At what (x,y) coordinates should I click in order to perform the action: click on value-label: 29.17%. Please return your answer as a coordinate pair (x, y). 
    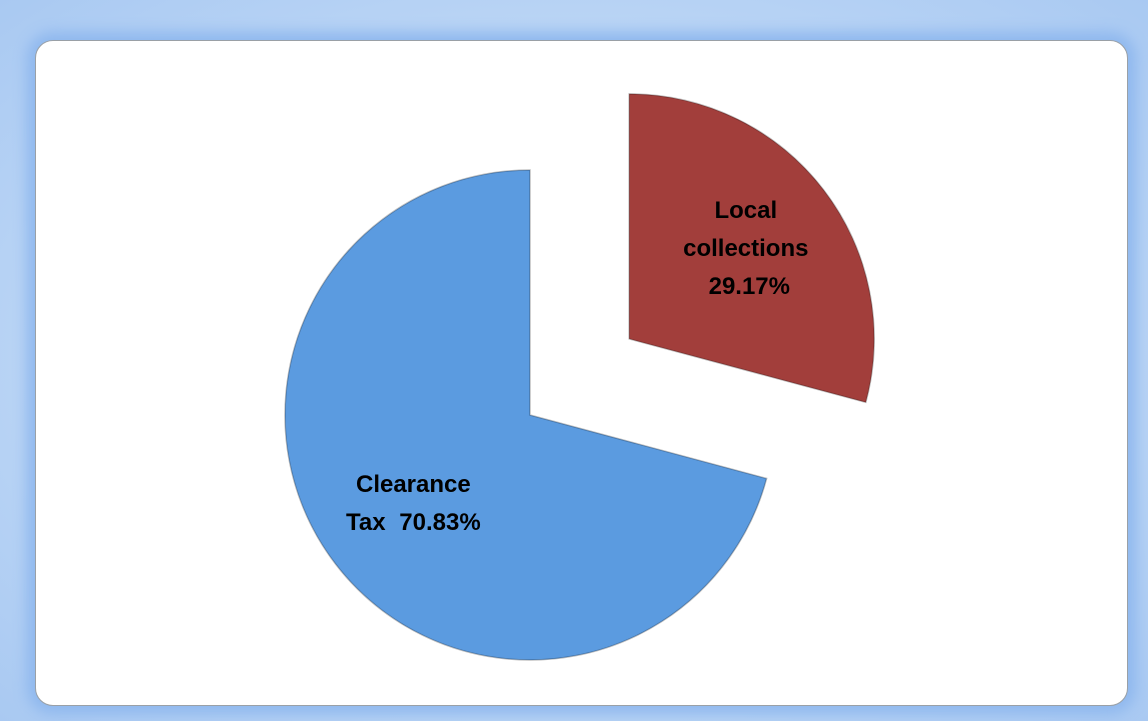
    Looking at the image, I should click on (749, 287).